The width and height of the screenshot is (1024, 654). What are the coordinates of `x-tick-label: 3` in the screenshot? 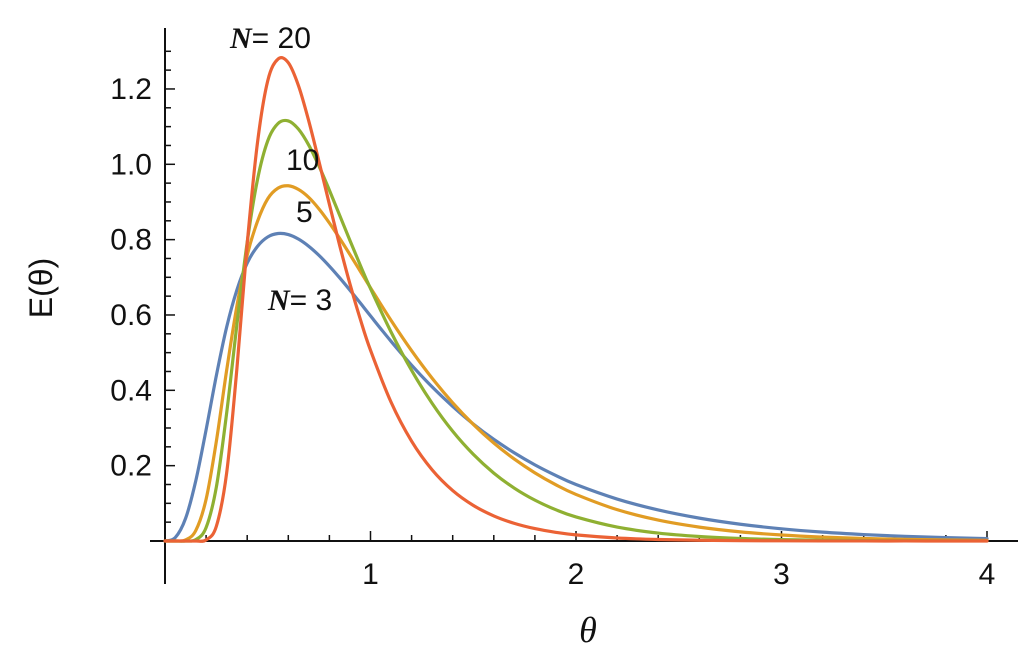 It's located at (781, 574).